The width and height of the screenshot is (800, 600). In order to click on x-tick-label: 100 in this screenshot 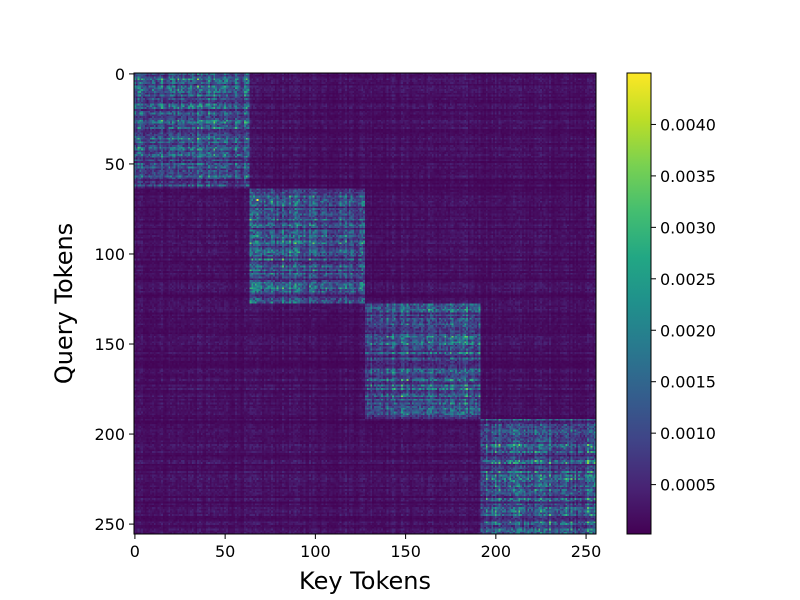, I will do `click(315, 551)`.